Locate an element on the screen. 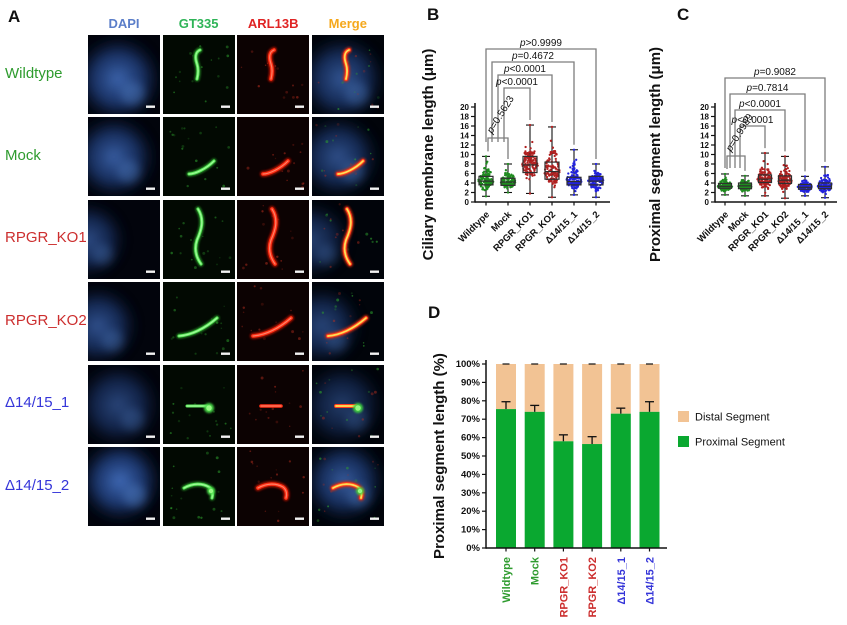 The image size is (847, 625). row-label-3: RPGR_KO2 is located at coordinates (46, 320).